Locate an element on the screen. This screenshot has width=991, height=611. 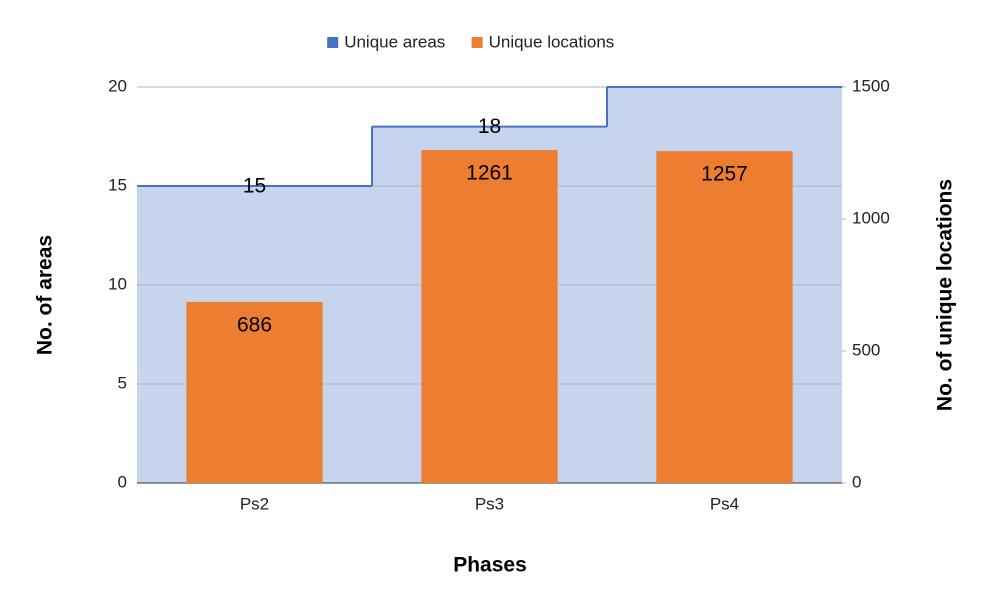
y2-tick-label: 500 is located at coordinates (866, 349).